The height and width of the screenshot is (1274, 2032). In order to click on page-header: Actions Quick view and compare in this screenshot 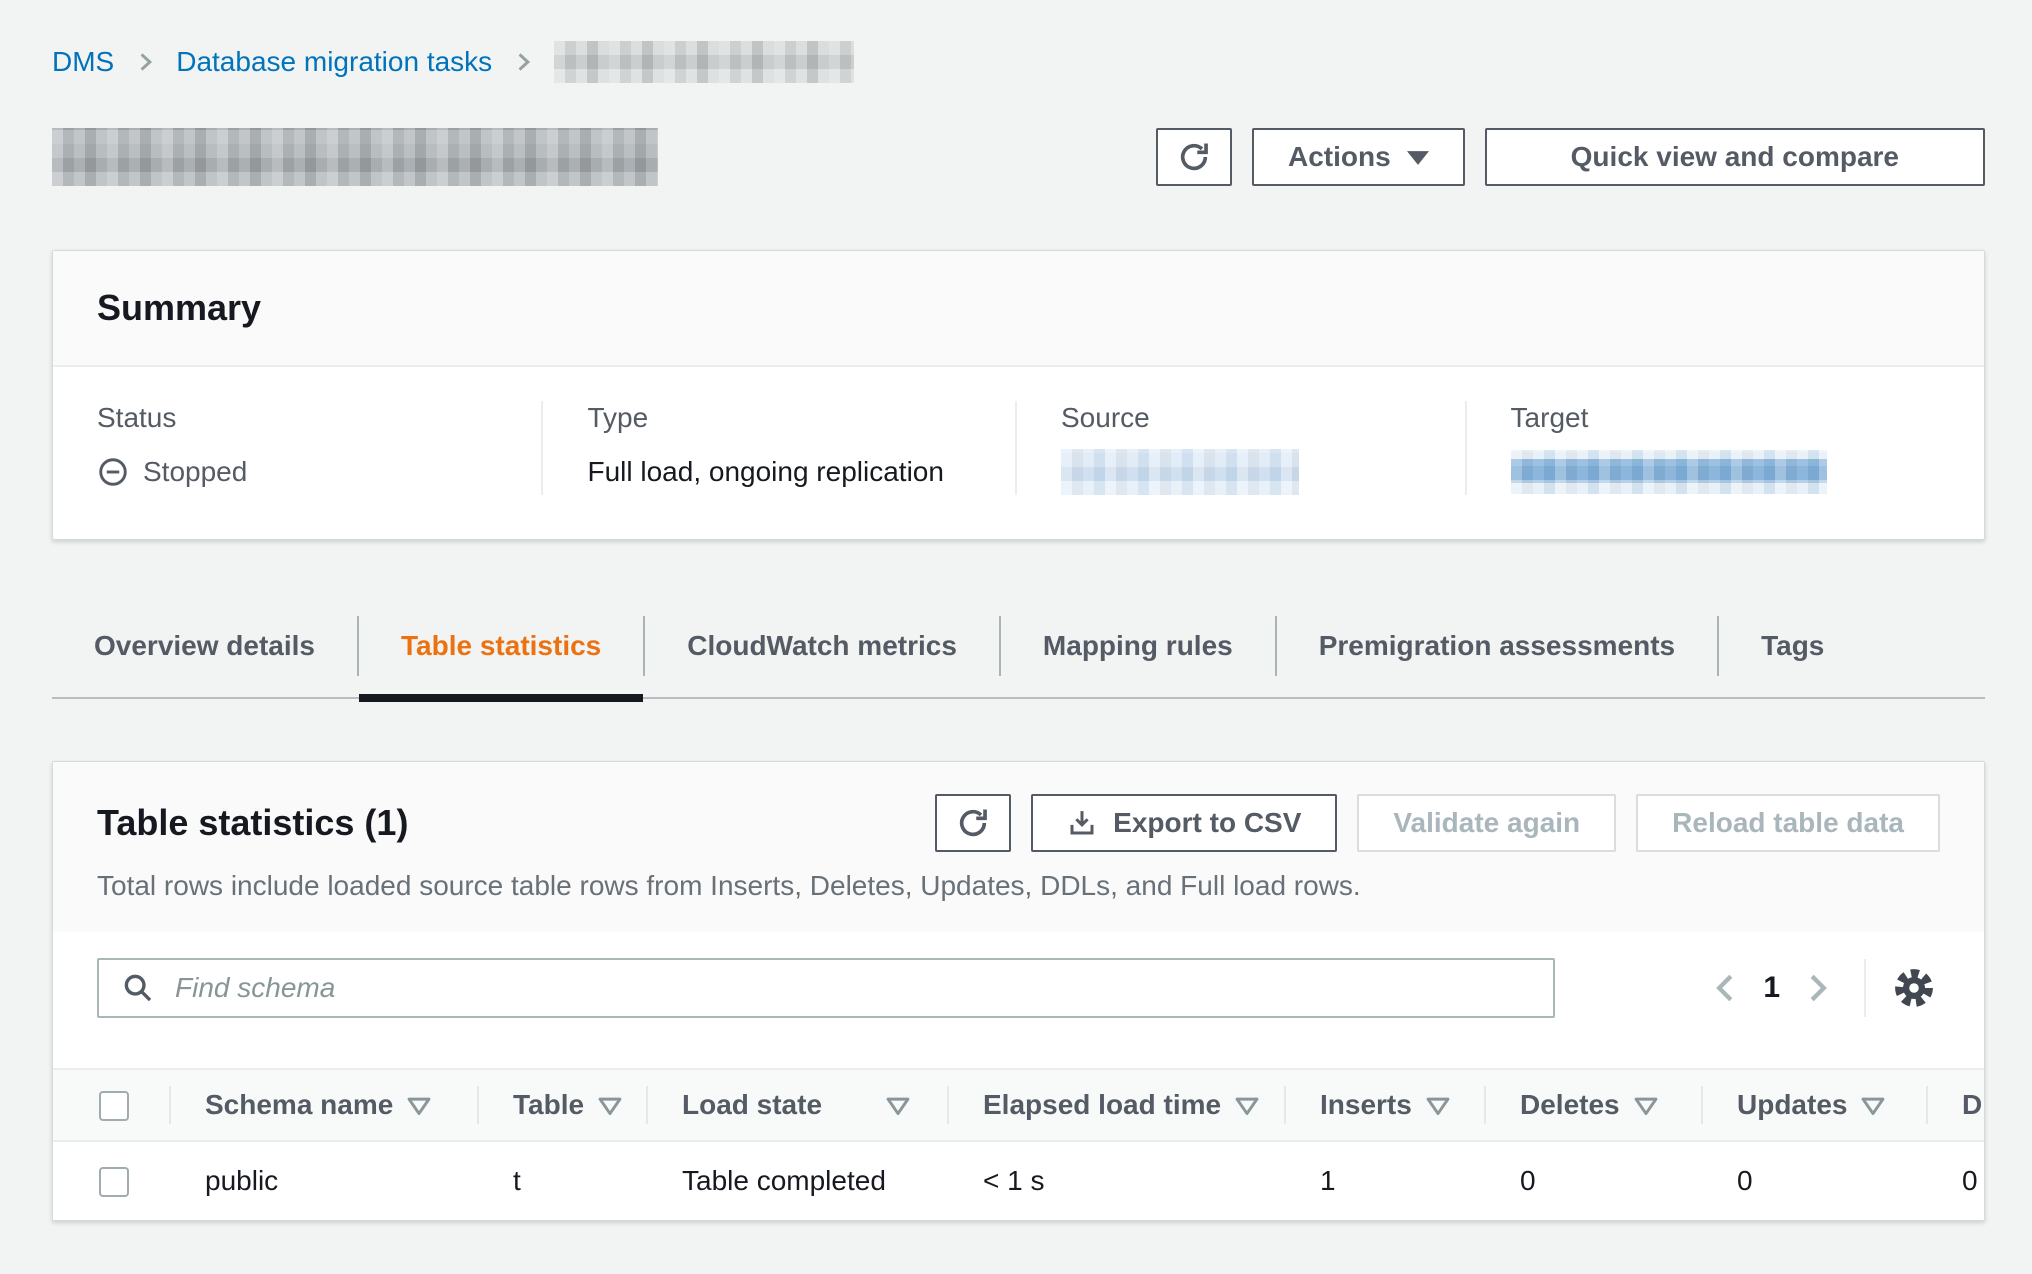, I will do `click(1018, 157)`.